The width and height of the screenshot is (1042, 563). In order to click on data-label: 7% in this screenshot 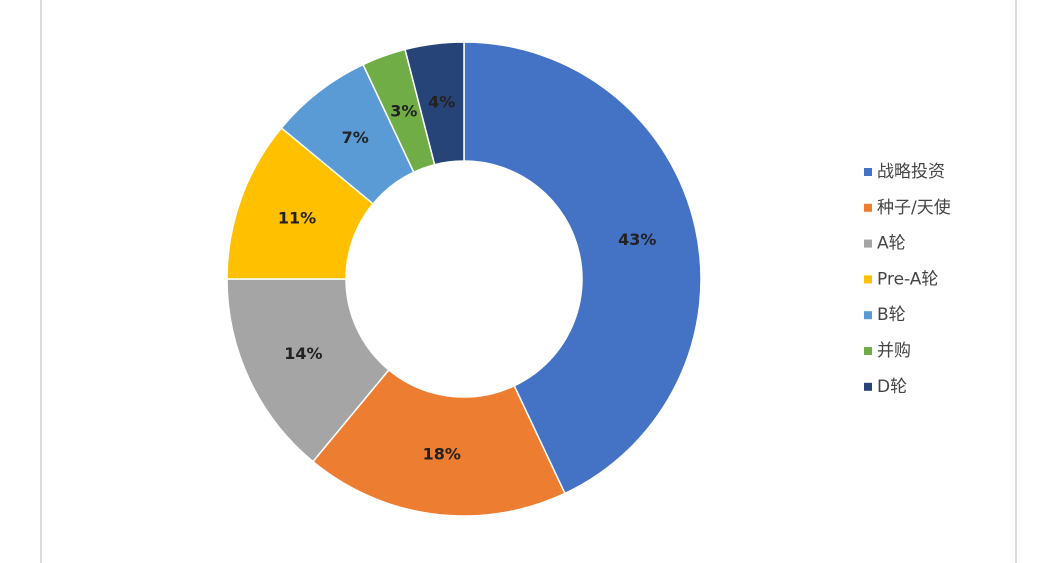, I will do `click(355, 137)`.